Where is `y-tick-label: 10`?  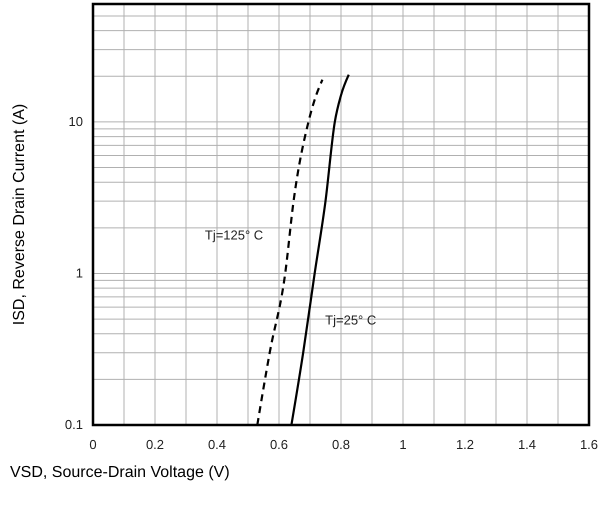 y-tick-label: 10 is located at coordinates (75, 121).